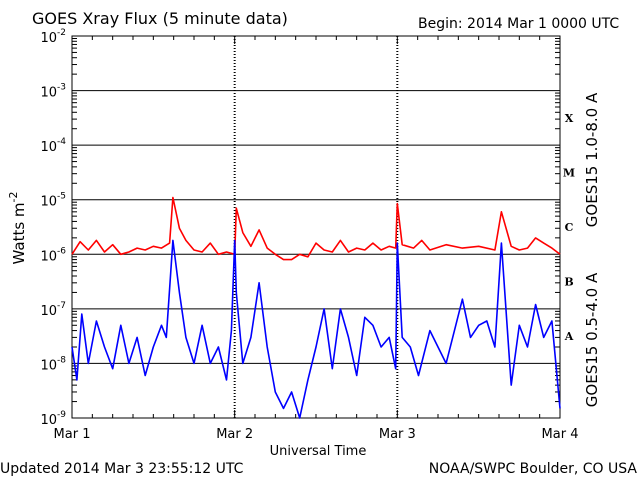 This screenshot has height=480, width=640. Describe the element at coordinates (569, 118) in the screenshot. I see `flare-class-label: X` at that location.